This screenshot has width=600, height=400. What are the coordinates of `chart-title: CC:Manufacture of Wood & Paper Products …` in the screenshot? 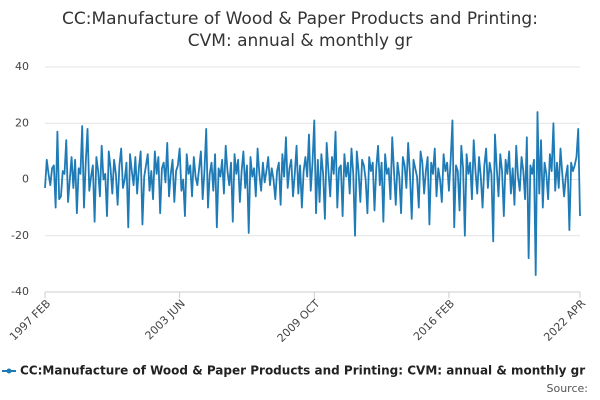 It's located at (300, 19).